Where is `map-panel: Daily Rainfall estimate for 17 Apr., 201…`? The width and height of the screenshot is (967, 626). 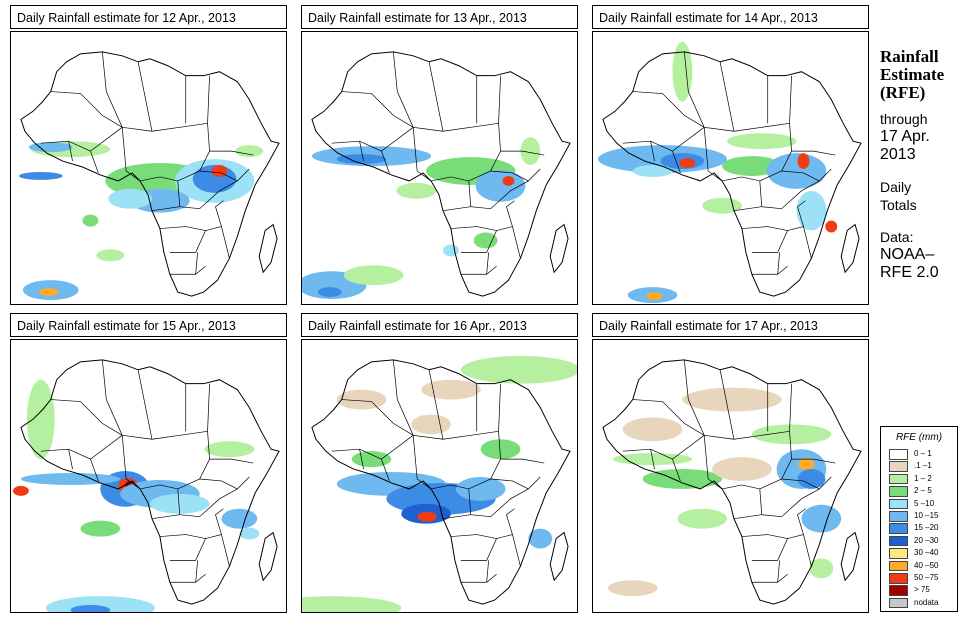
map-panel: Daily Rainfall estimate for 17 Apr., 201… is located at coordinates (731, 463).